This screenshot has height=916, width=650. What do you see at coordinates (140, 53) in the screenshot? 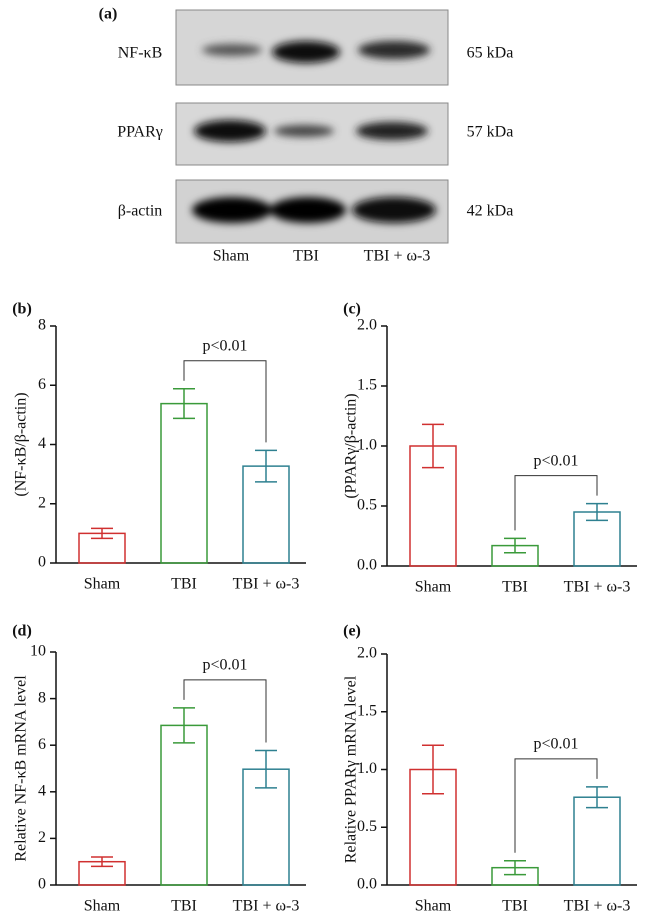
I see `row-label: NF-κB` at bounding box center [140, 53].